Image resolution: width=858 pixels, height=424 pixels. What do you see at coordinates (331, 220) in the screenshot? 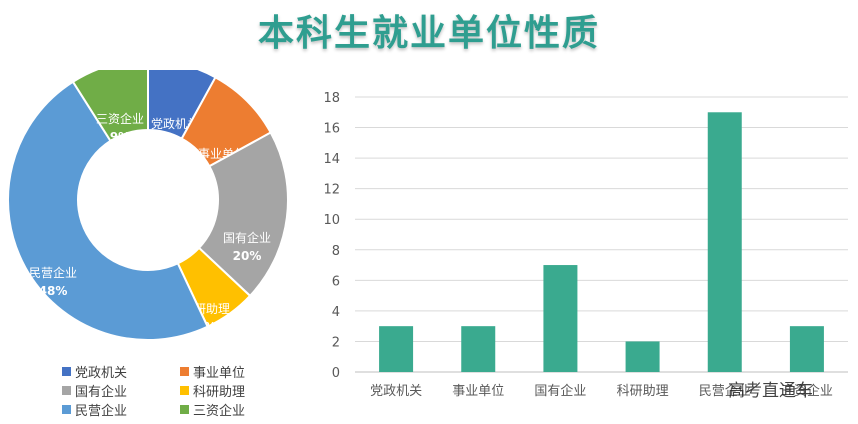
I see `y-tick-label: 10` at bounding box center [331, 220].